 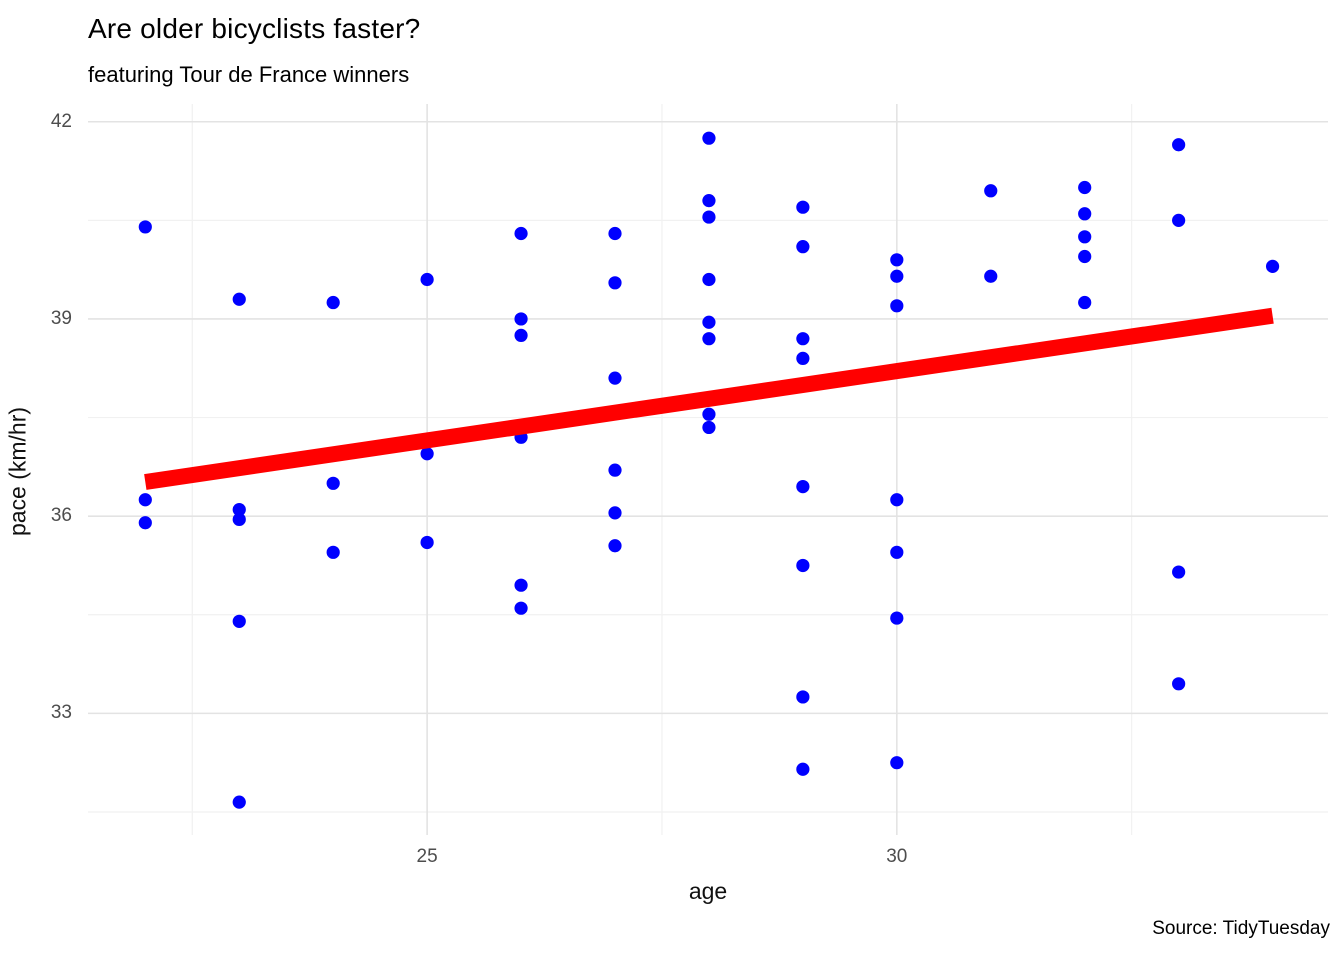 What do you see at coordinates (249, 74) in the screenshot?
I see `plot-subtitle: featuring Tour de France winners` at bounding box center [249, 74].